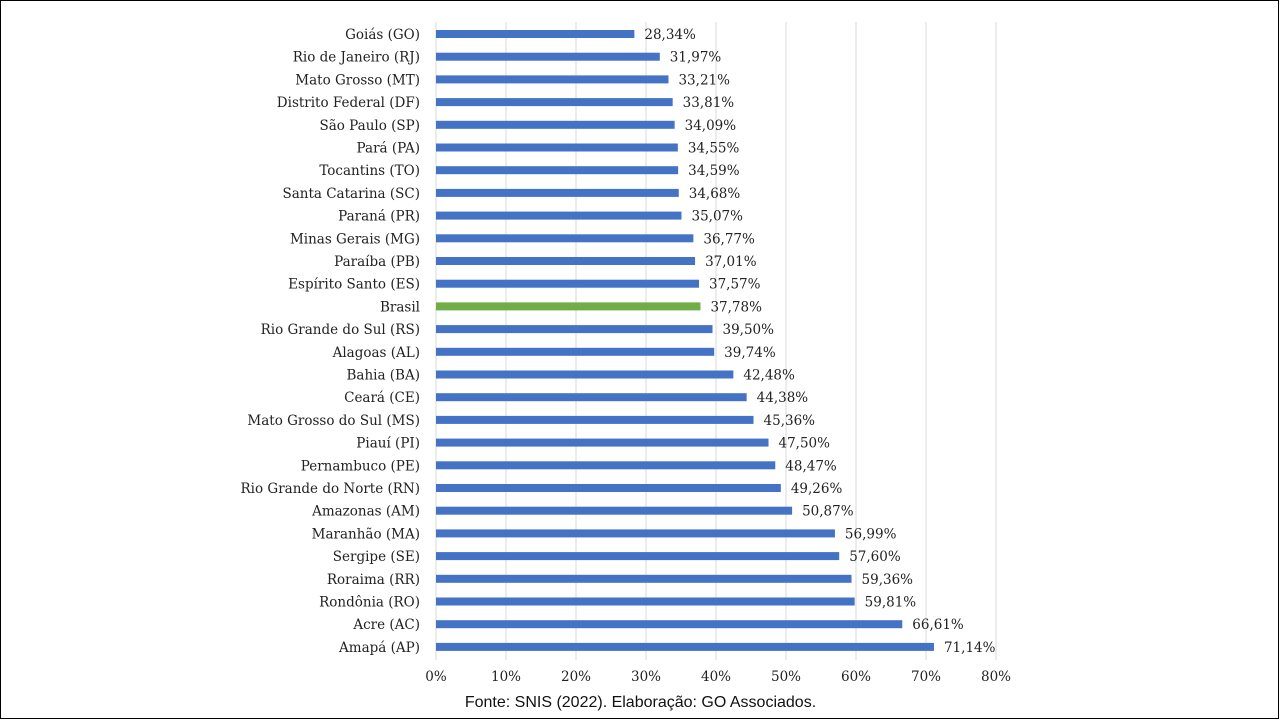 This screenshot has height=721, width=1281. Describe the element at coordinates (749, 330) in the screenshot. I see `value-label: 39,50%` at that location.